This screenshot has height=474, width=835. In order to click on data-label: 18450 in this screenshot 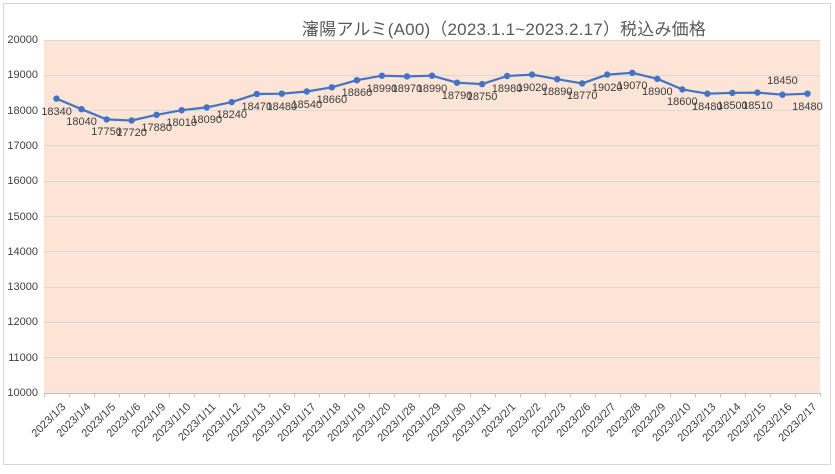, I will do `click(782, 80)`.